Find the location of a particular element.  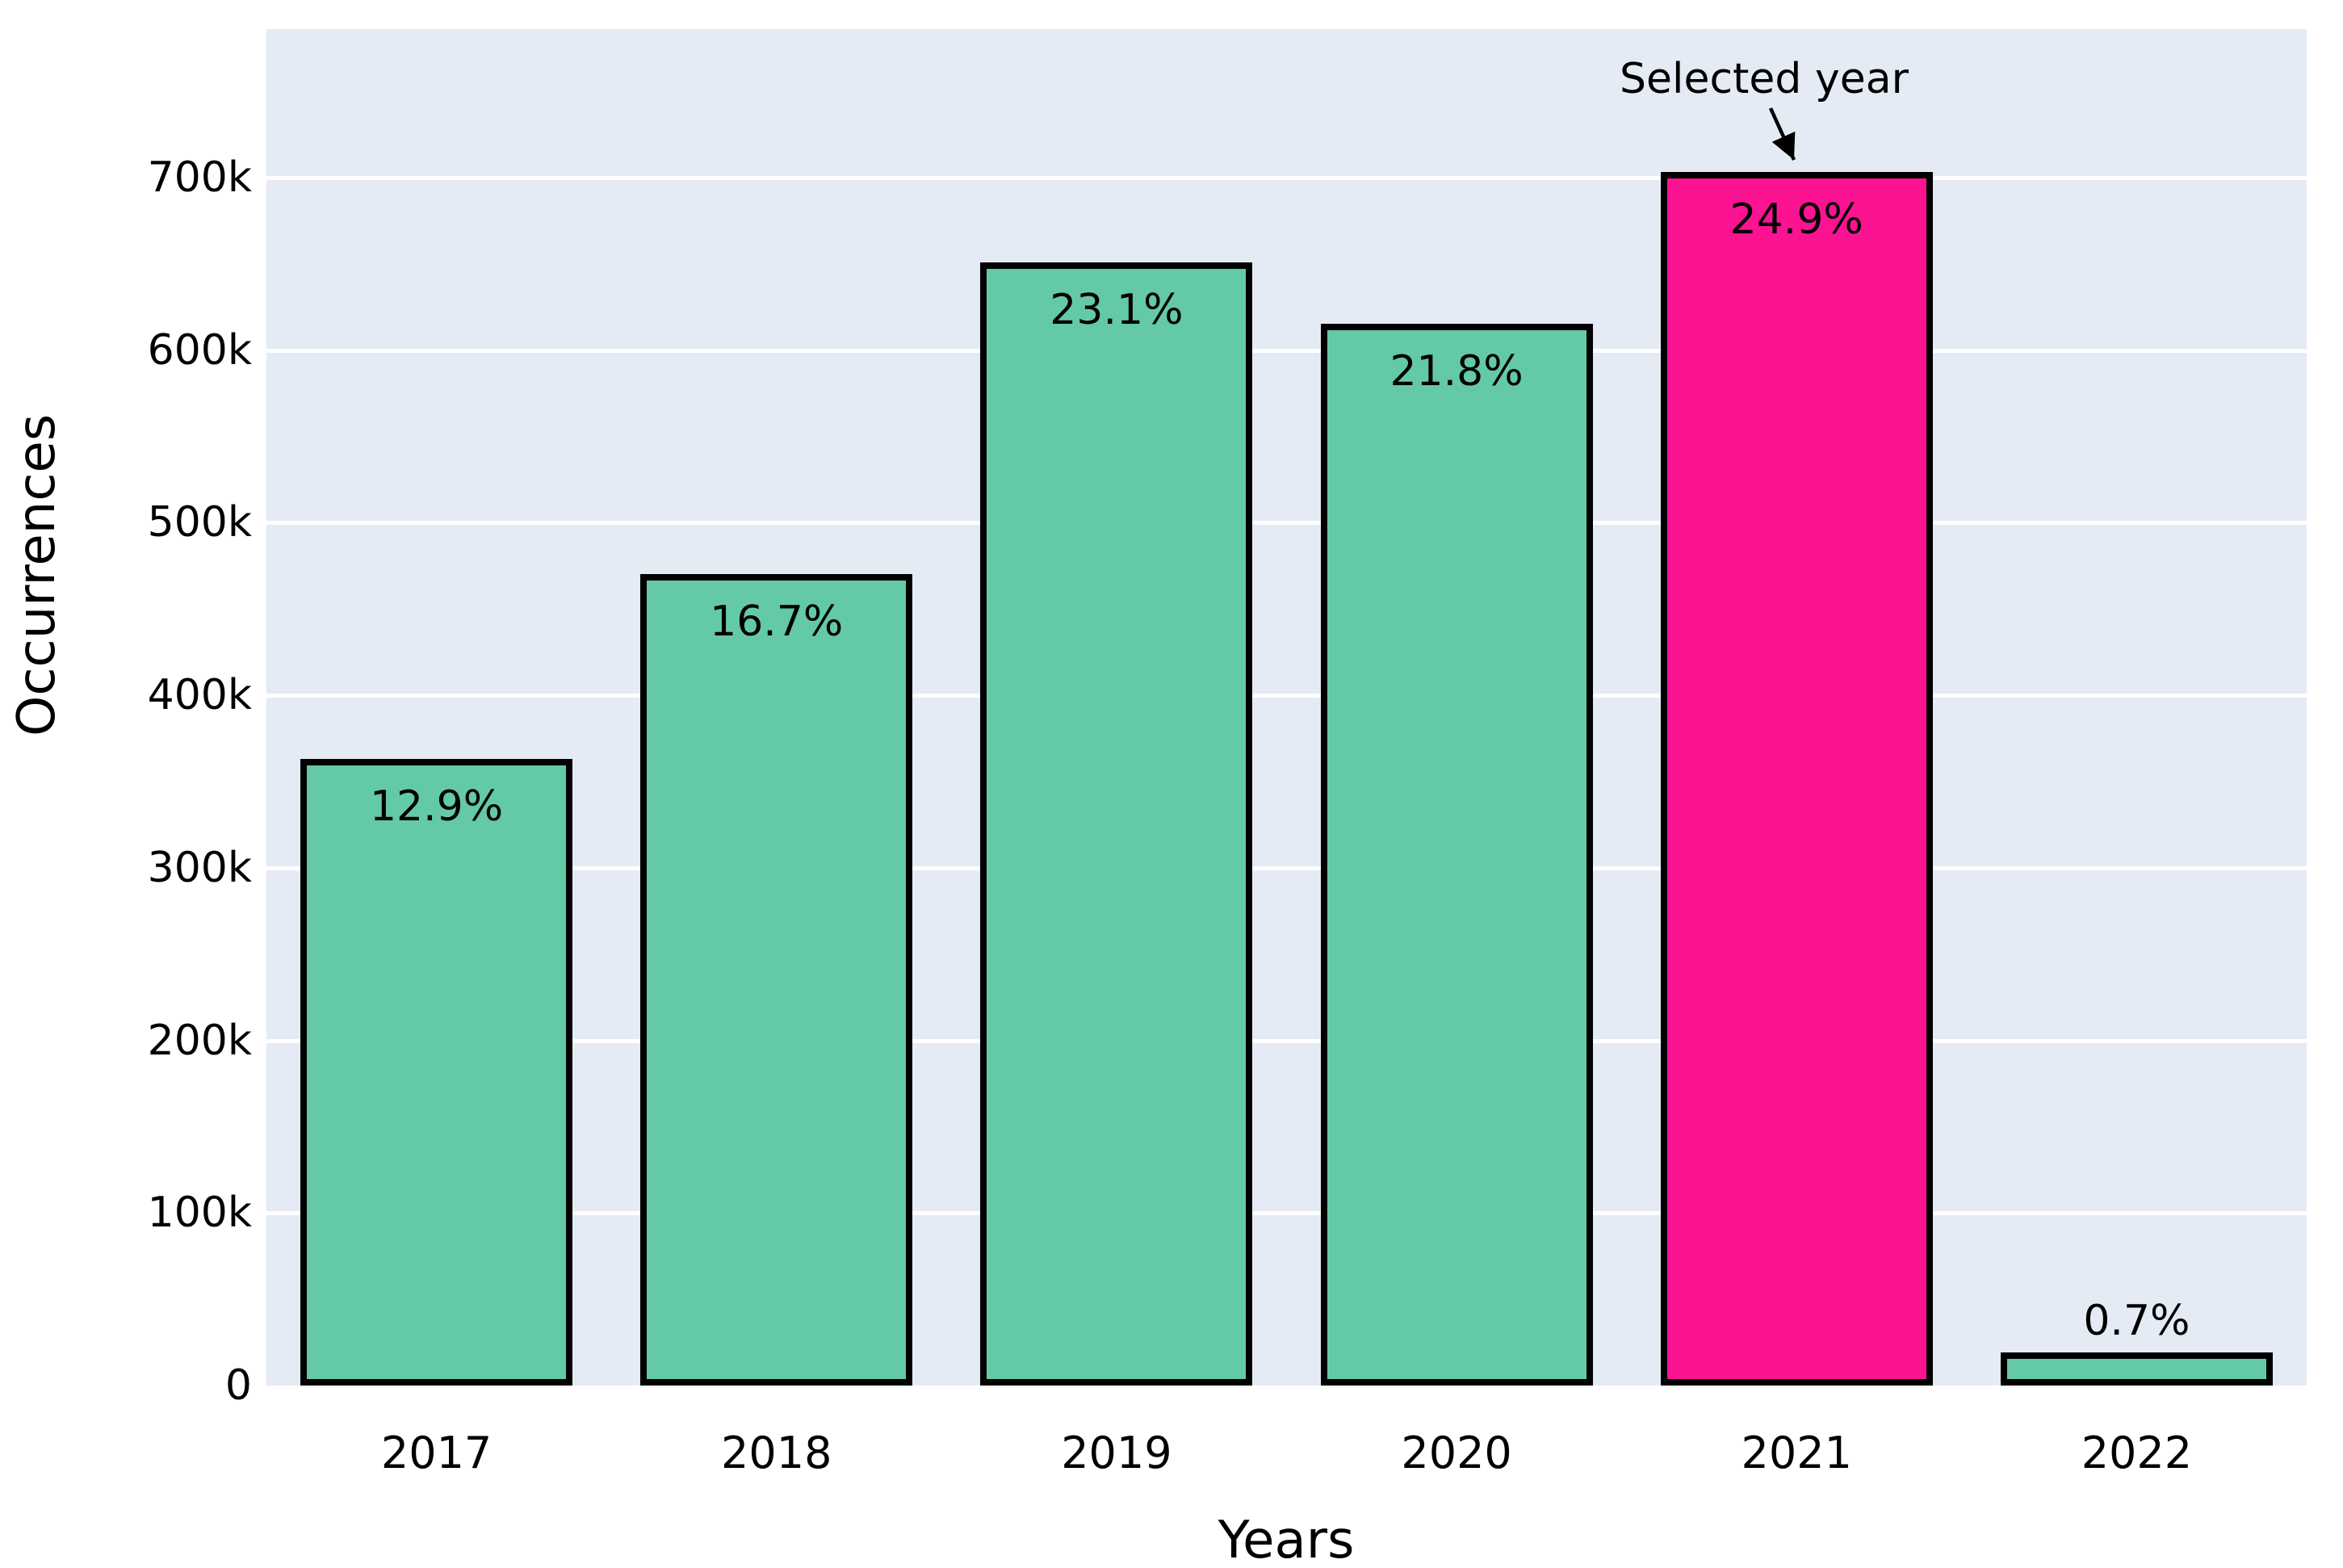

x-tick-2019: 2019 is located at coordinates (1116, 1453).